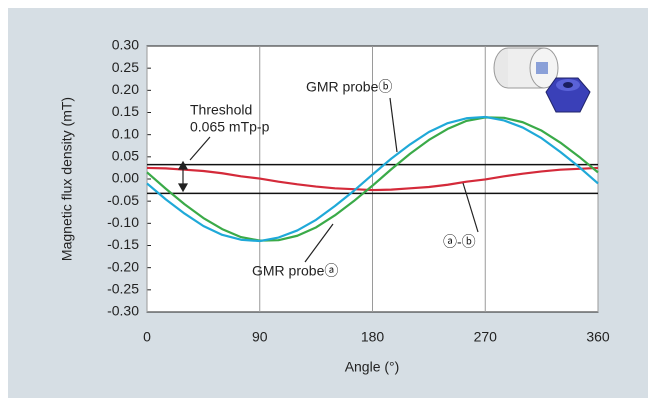  Describe the element at coordinates (349, 87) in the screenshot. I see `series-label: GMR probeⓑ` at that location.